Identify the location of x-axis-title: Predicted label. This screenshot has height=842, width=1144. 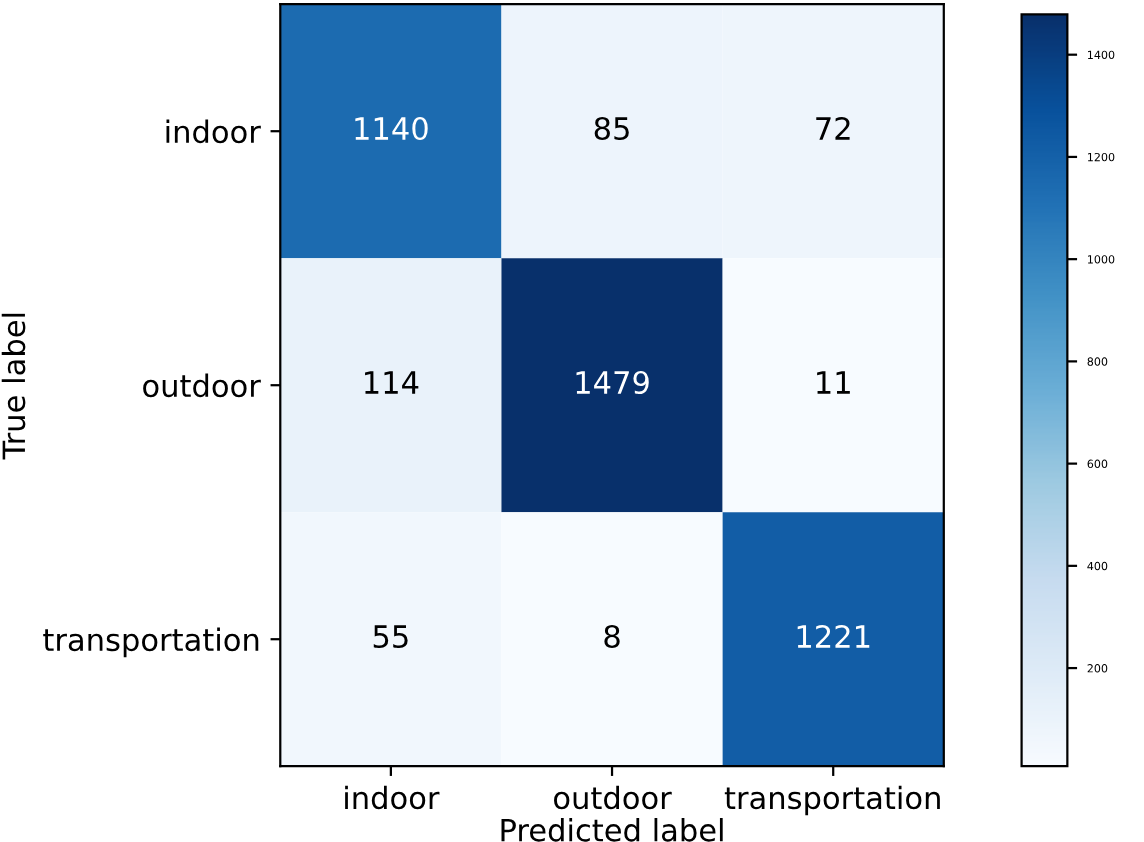
(612, 830).